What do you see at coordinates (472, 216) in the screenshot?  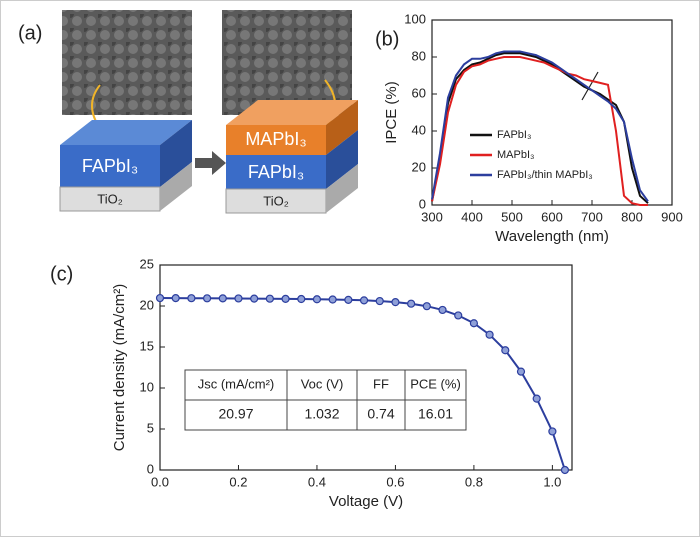 I see `x-tick-label: 400` at bounding box center [472, 216].